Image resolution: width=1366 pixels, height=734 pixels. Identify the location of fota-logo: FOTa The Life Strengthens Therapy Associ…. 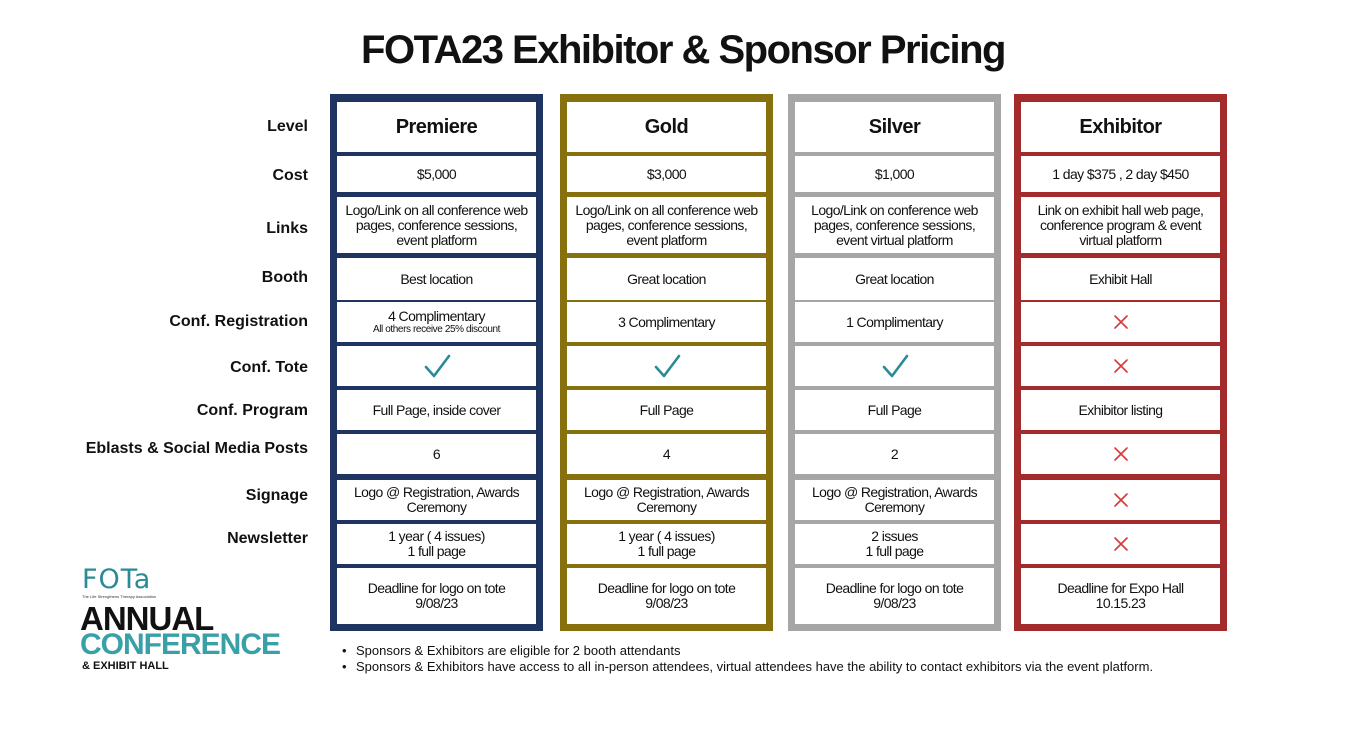
(180, 621).